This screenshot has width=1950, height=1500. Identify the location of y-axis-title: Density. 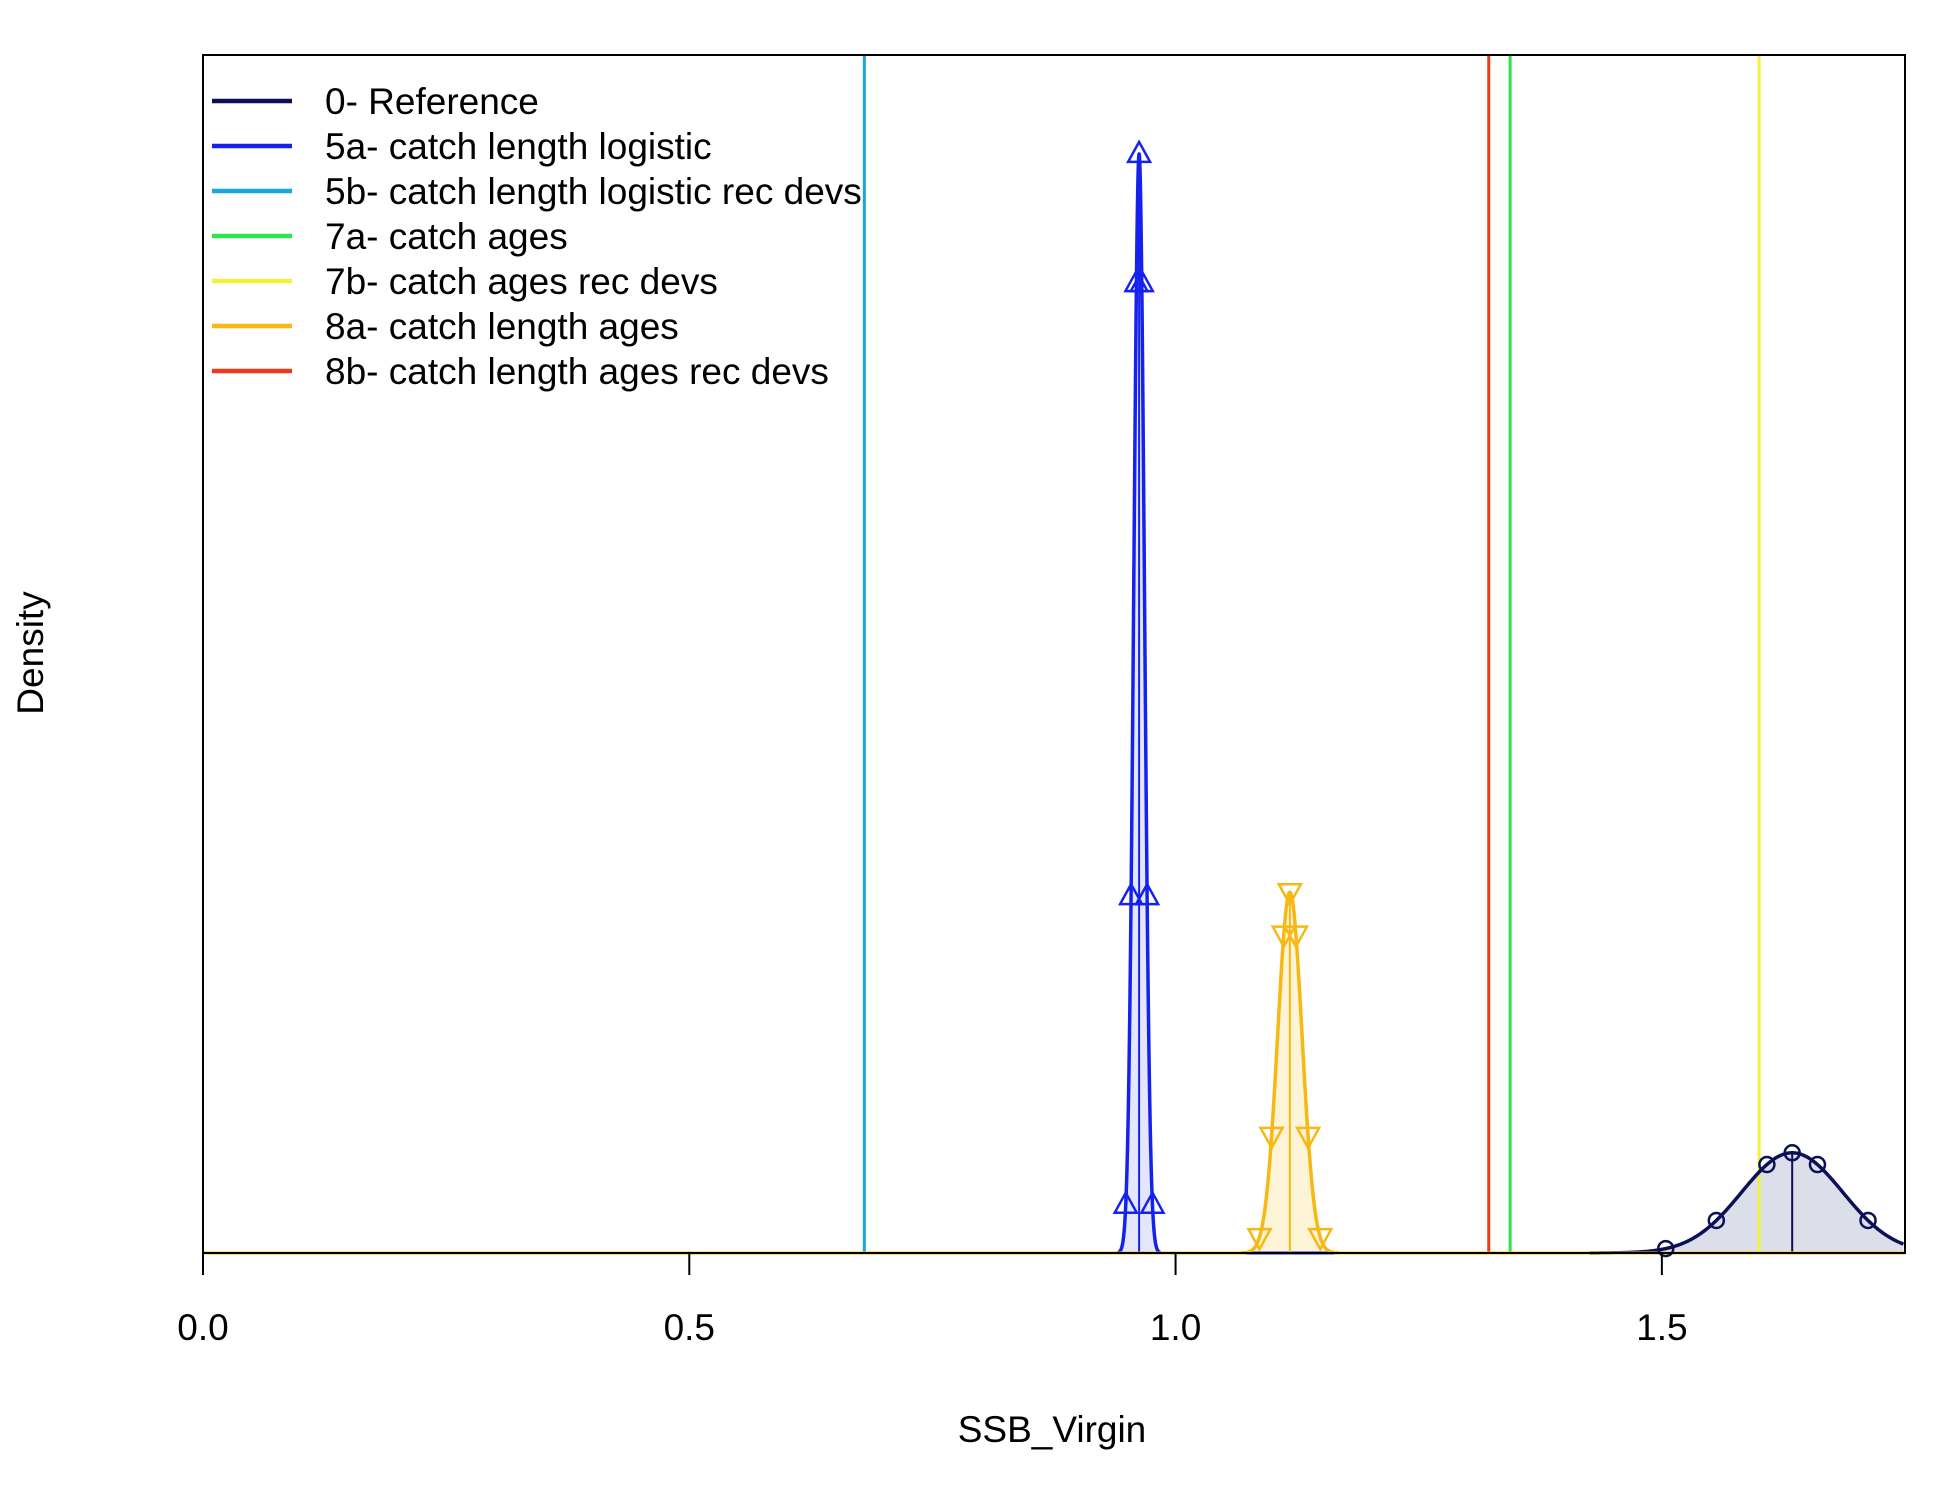
(30, 653).